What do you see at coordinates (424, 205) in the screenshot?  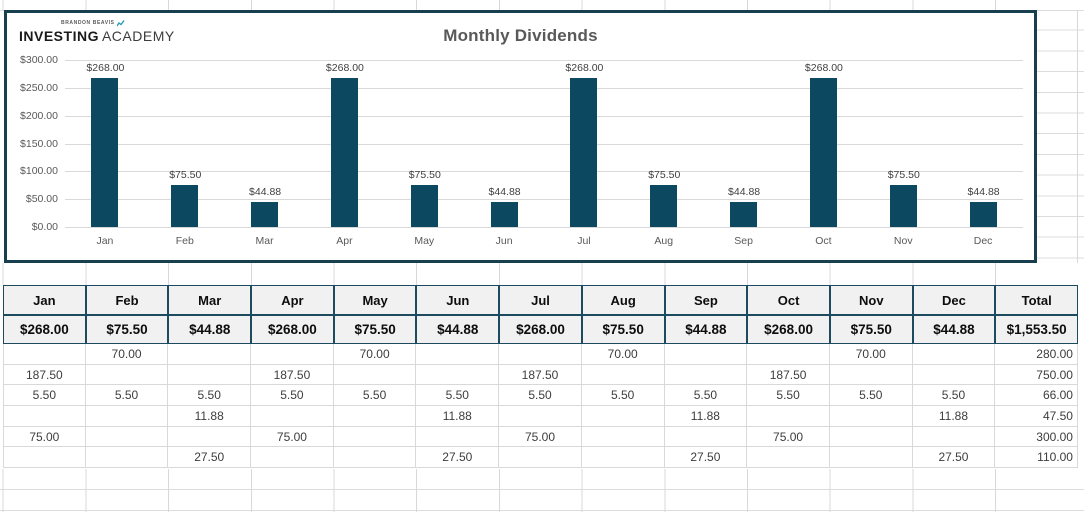 I see `bar-may` at bounding box center [424, 205].